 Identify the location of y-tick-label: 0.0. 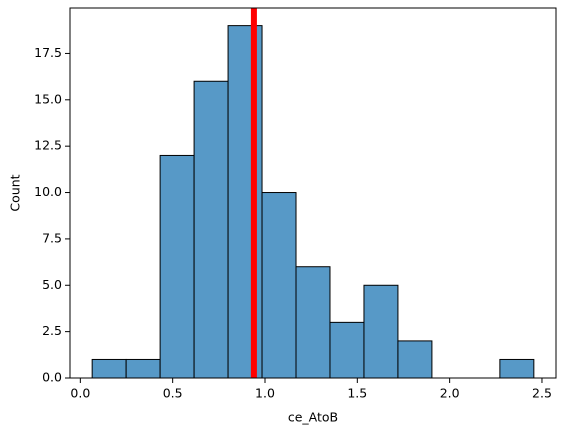
(52, 377).